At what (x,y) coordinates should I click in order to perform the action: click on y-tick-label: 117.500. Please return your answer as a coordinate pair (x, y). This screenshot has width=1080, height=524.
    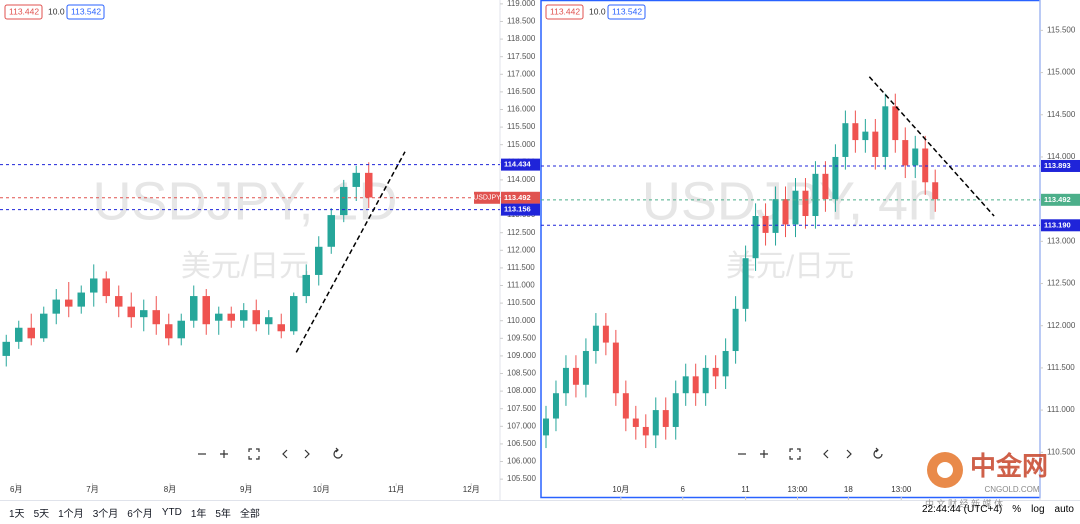
    Looking at the image, I should click on (521, 56).